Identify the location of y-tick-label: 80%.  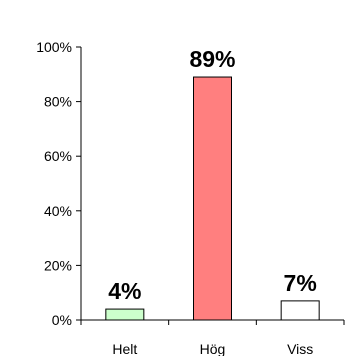
(58, 102).